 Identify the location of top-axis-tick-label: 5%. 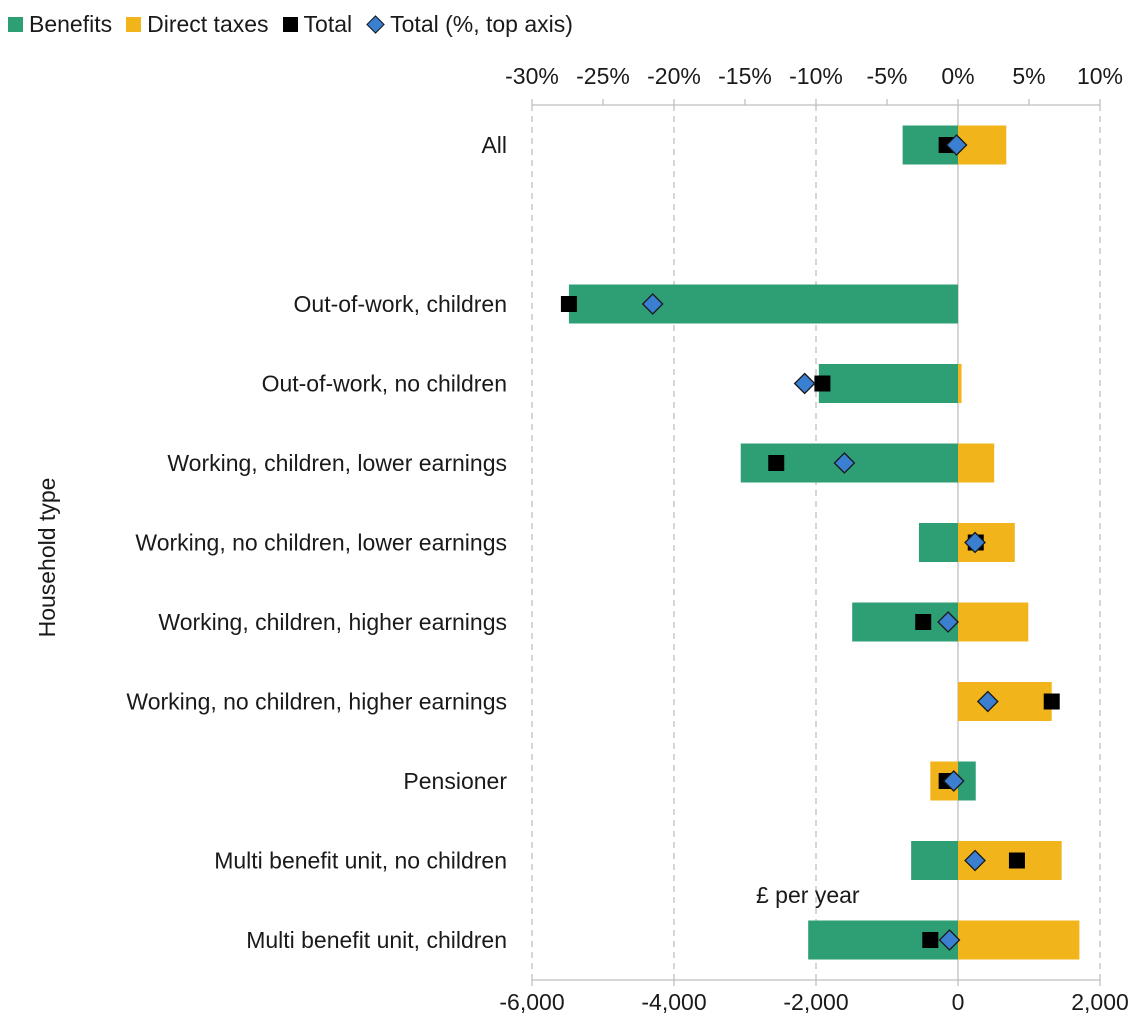
(1028, 76).